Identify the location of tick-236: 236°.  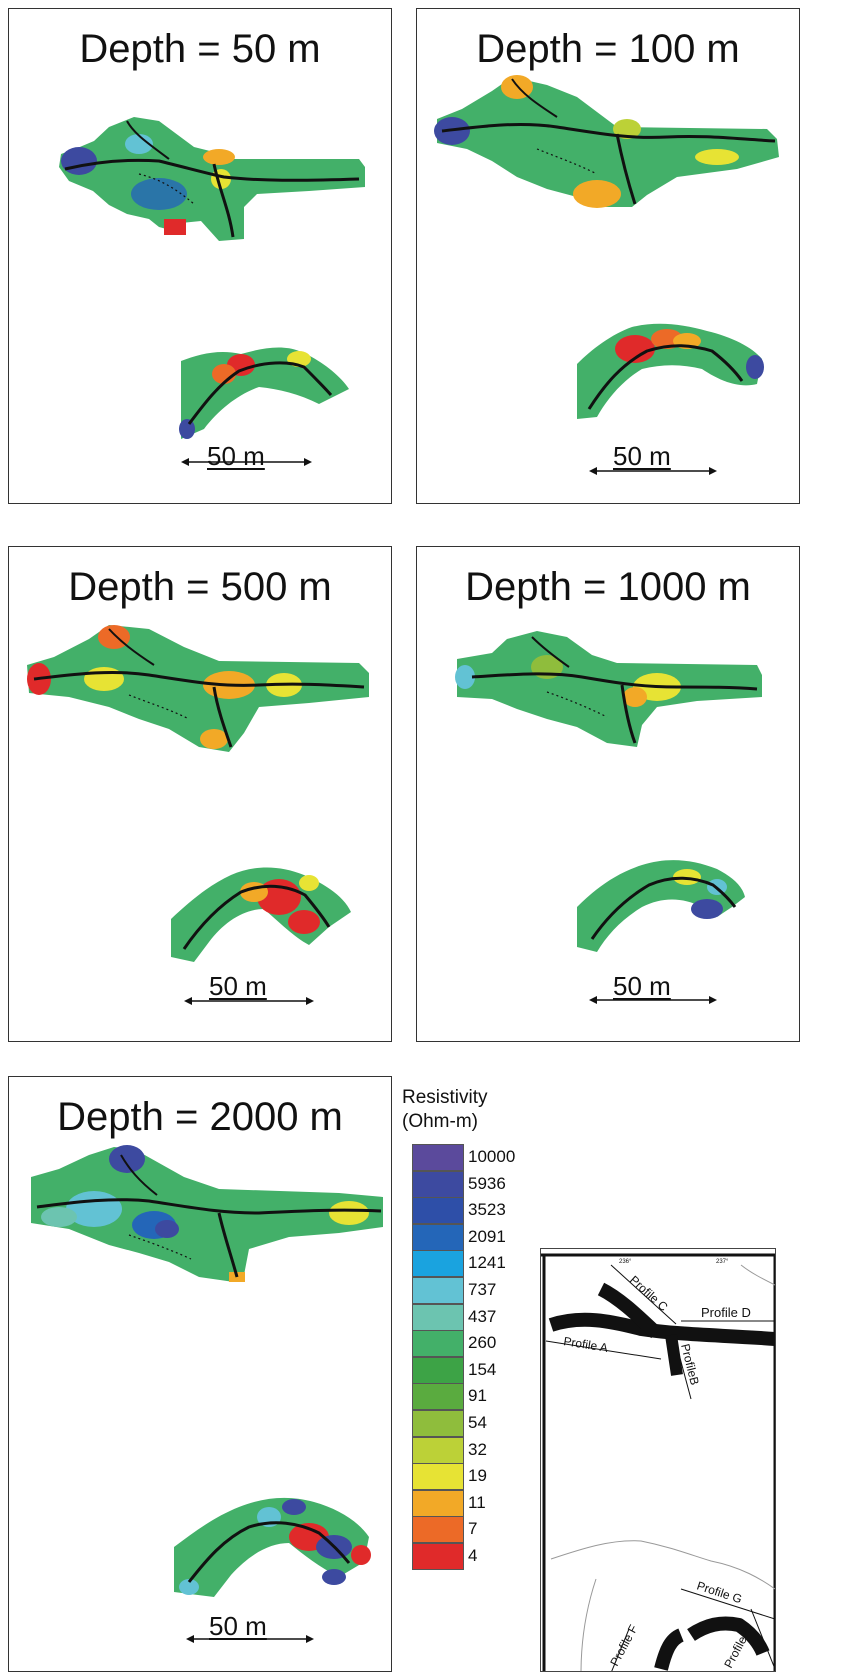
(625, 1262).